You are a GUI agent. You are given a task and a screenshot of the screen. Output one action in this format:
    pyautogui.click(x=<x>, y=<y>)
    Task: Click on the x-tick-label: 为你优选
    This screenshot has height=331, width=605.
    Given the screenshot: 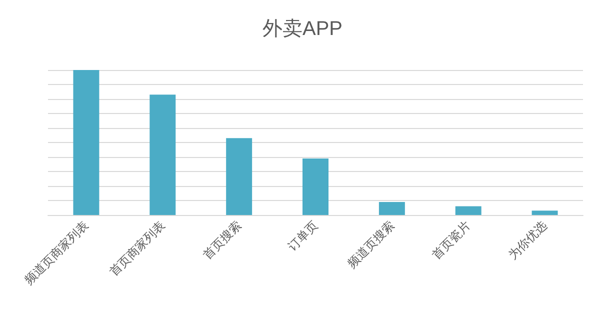 What is the action you would take?
    pyautogui.click(x=528, y=240)
    